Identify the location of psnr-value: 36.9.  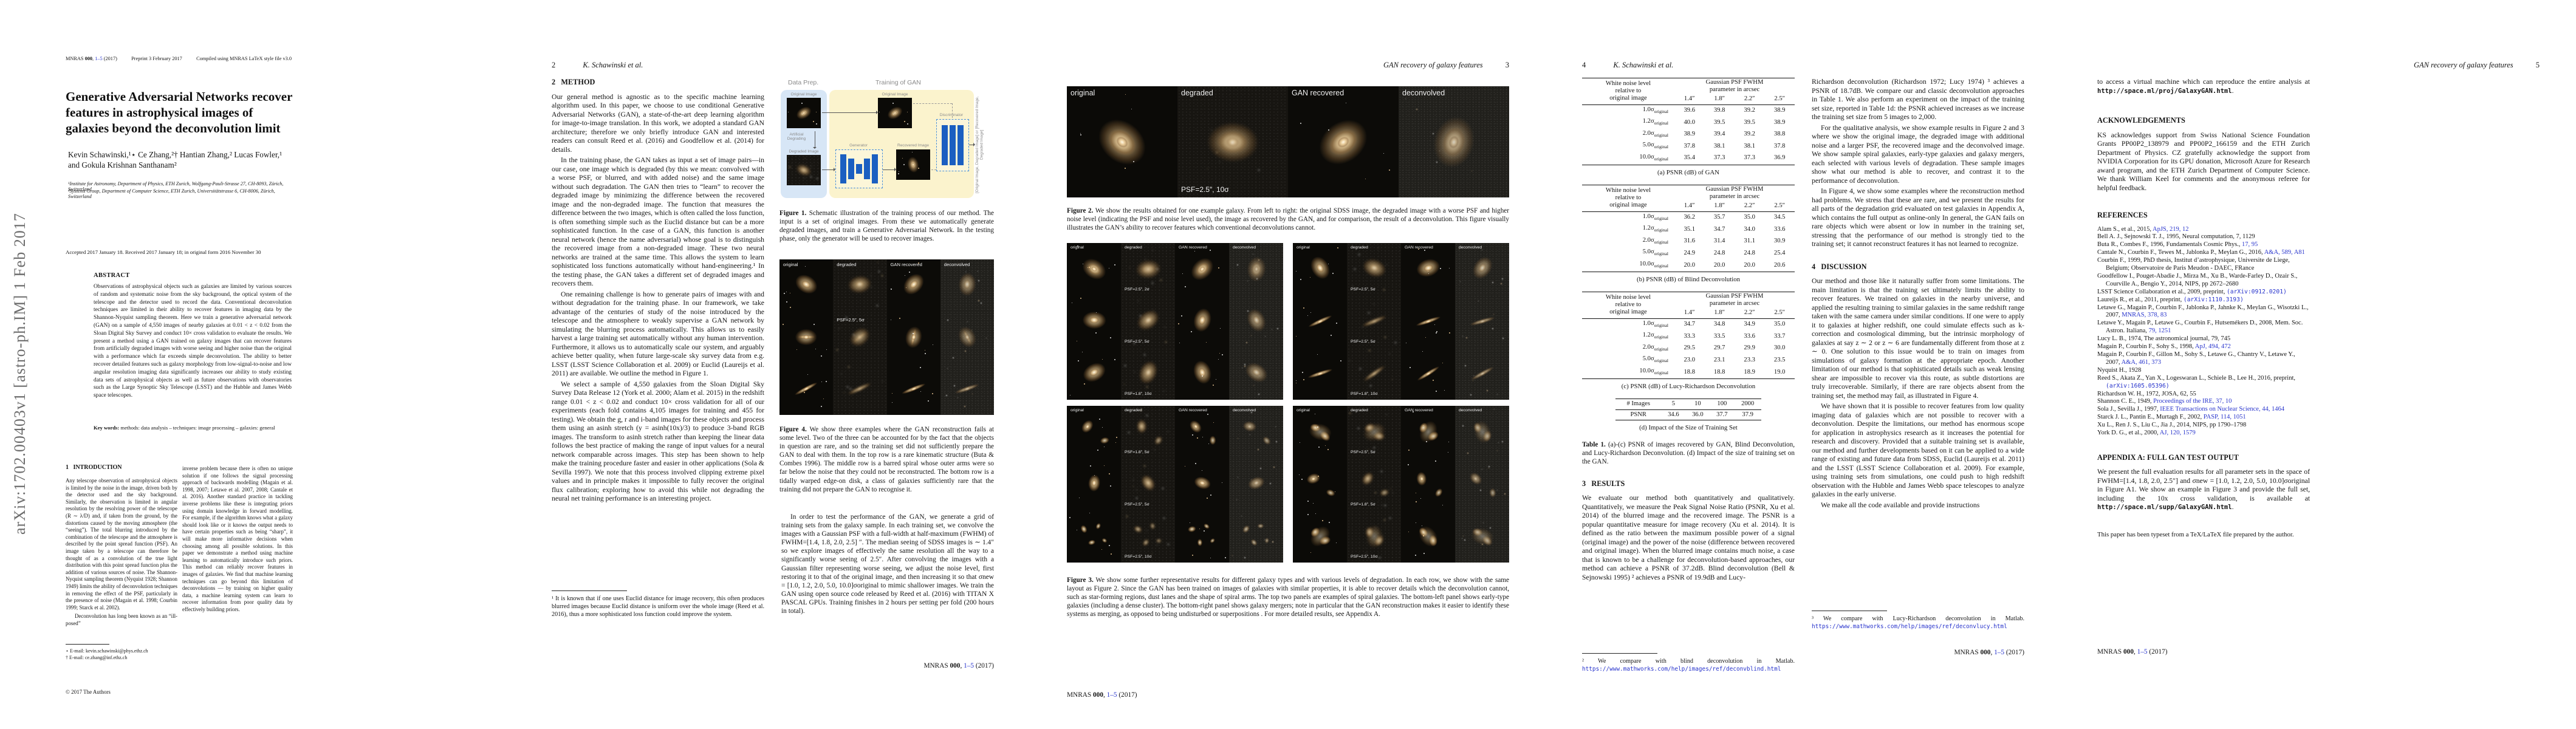
(1779, 158).